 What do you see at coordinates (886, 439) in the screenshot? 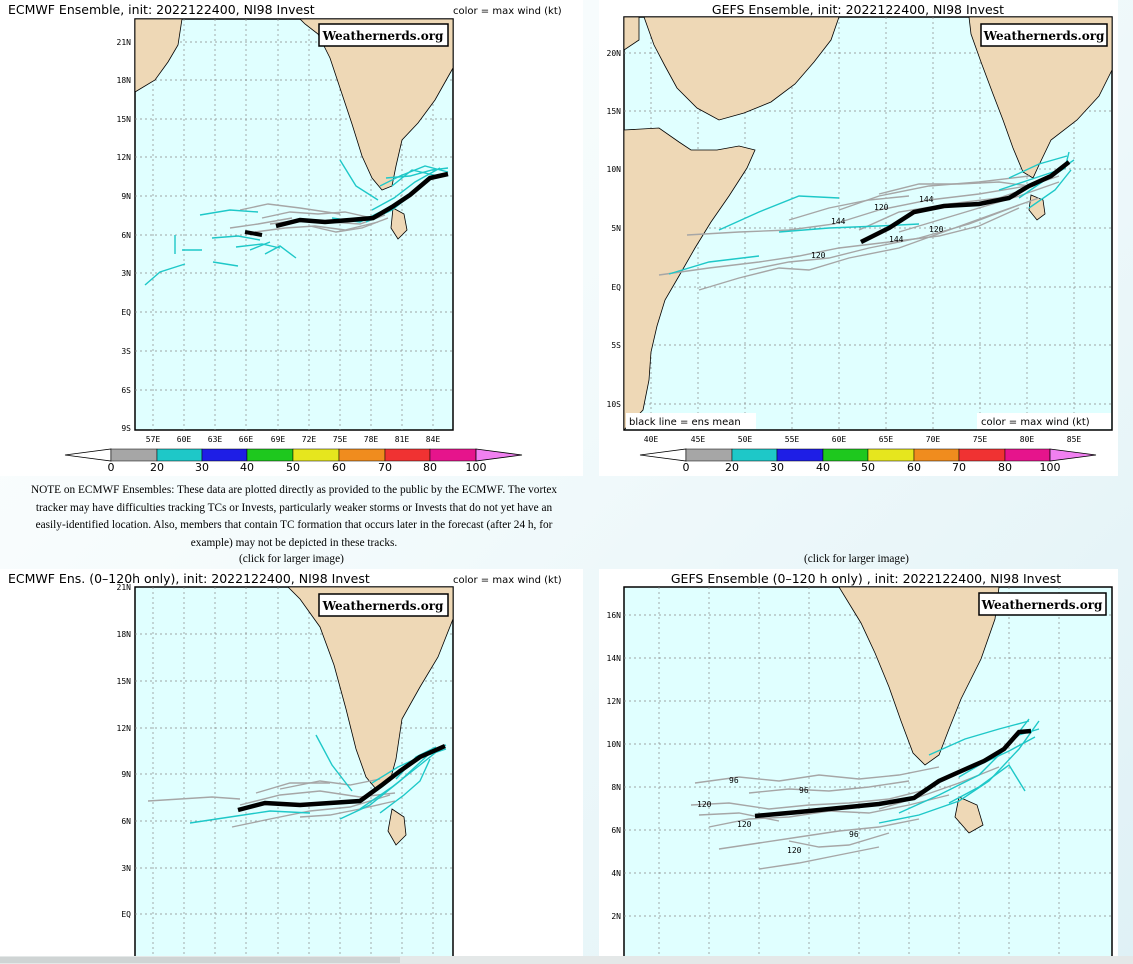
I see `lon-label: 65E` at bounding box center [886, 439].